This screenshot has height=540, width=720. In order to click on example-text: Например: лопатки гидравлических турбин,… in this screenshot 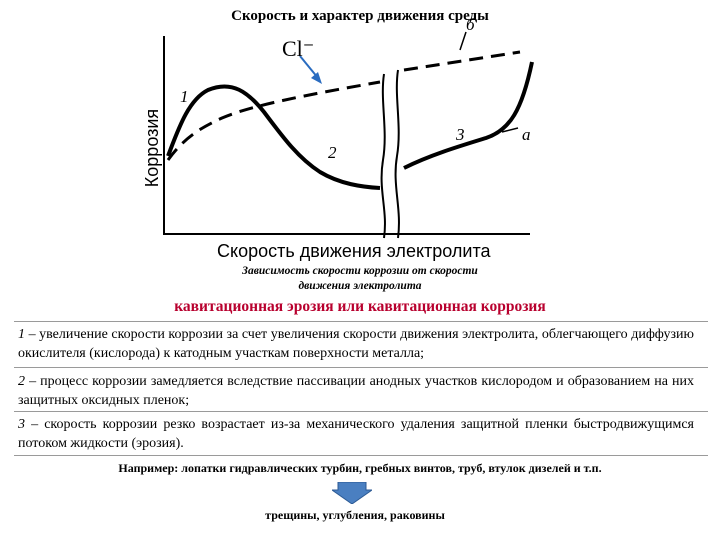, I will do `click(360, 468)`.